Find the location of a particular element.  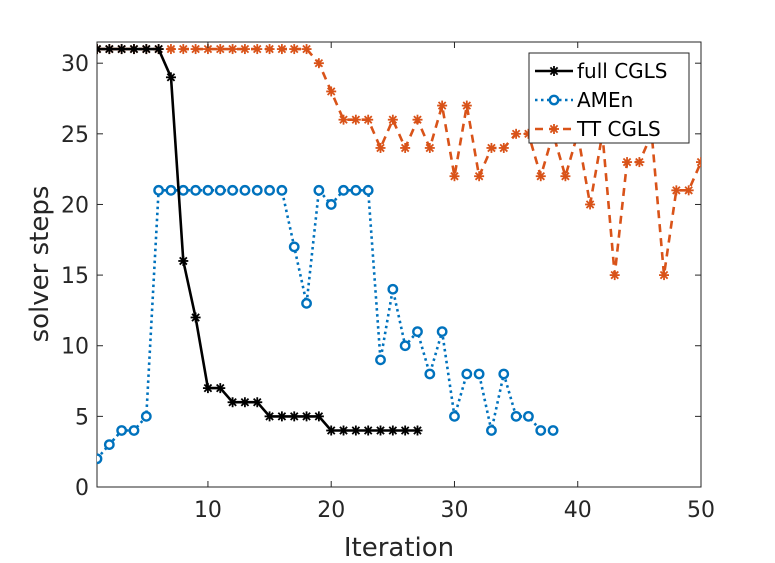

y-axis-label: solver steps is located at coordinates (40, 264).